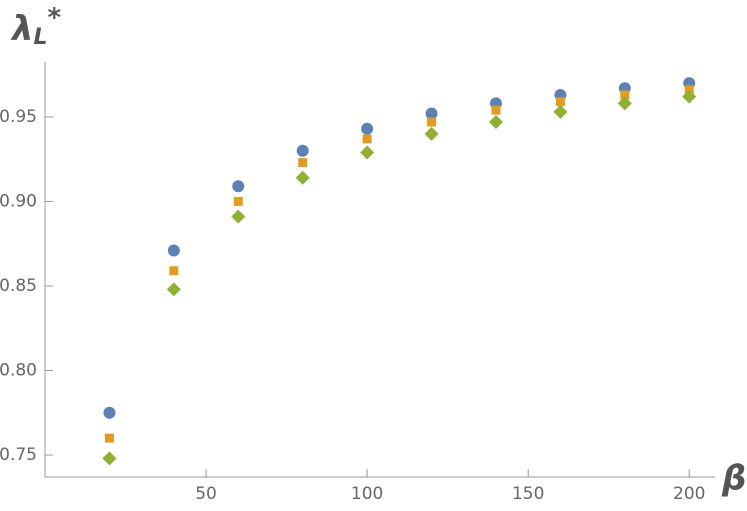 This screenshot has width=747, height=511. I want to click on y-tick-label: 0.80, so click(18, 371).